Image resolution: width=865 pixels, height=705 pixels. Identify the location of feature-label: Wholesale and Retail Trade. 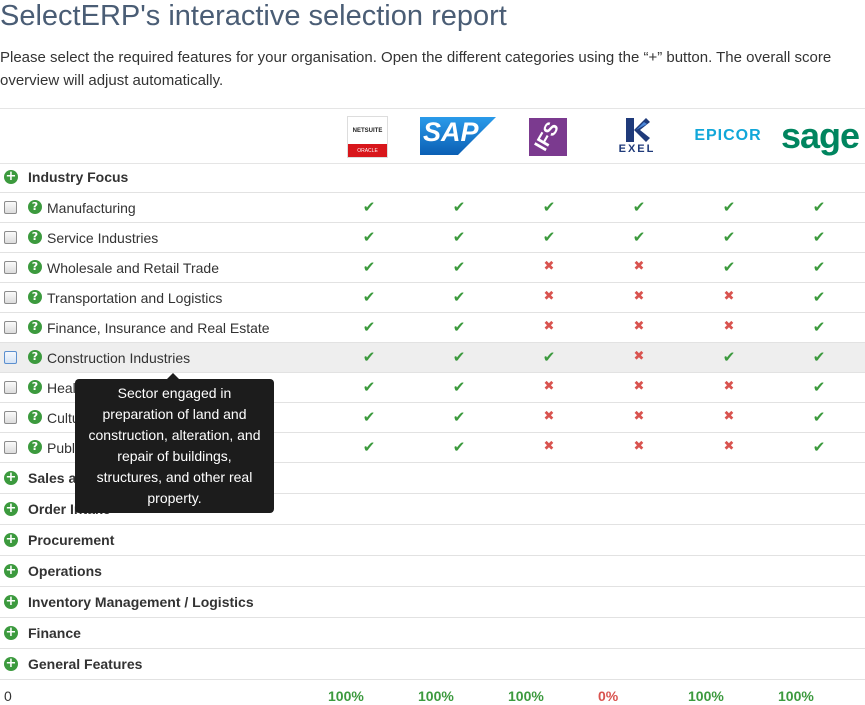
(133, 268).